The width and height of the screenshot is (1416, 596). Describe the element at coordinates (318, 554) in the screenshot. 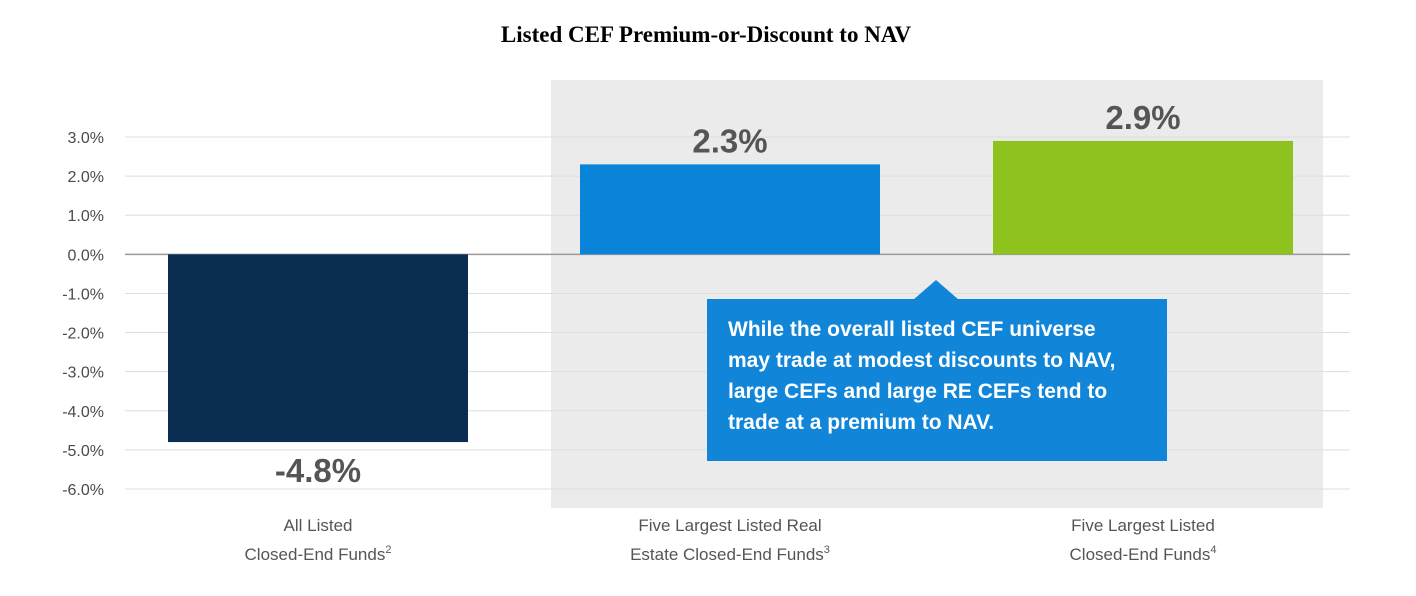

I see `category-label: Closed-End Funds2` at that location.